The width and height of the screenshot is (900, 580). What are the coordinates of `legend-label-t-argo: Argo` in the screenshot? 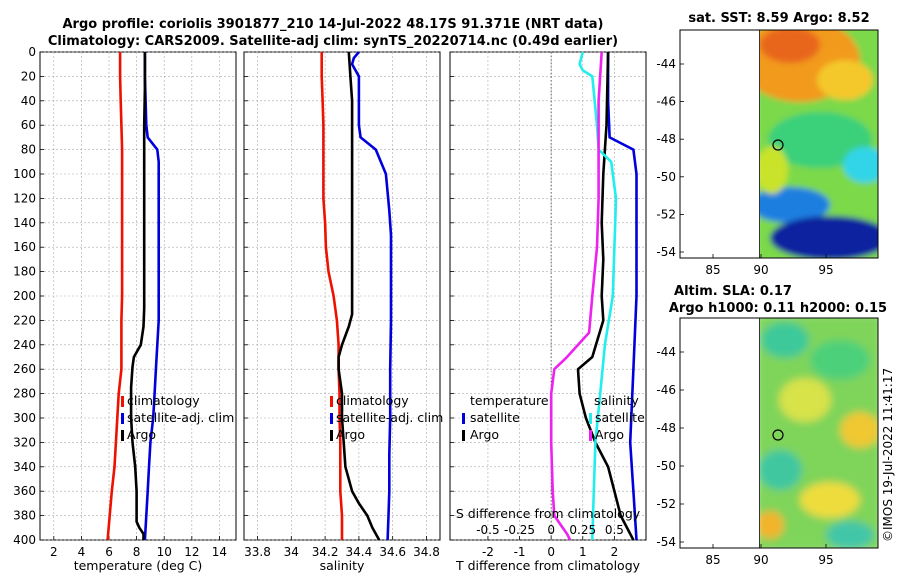 It's located at (484, 434).